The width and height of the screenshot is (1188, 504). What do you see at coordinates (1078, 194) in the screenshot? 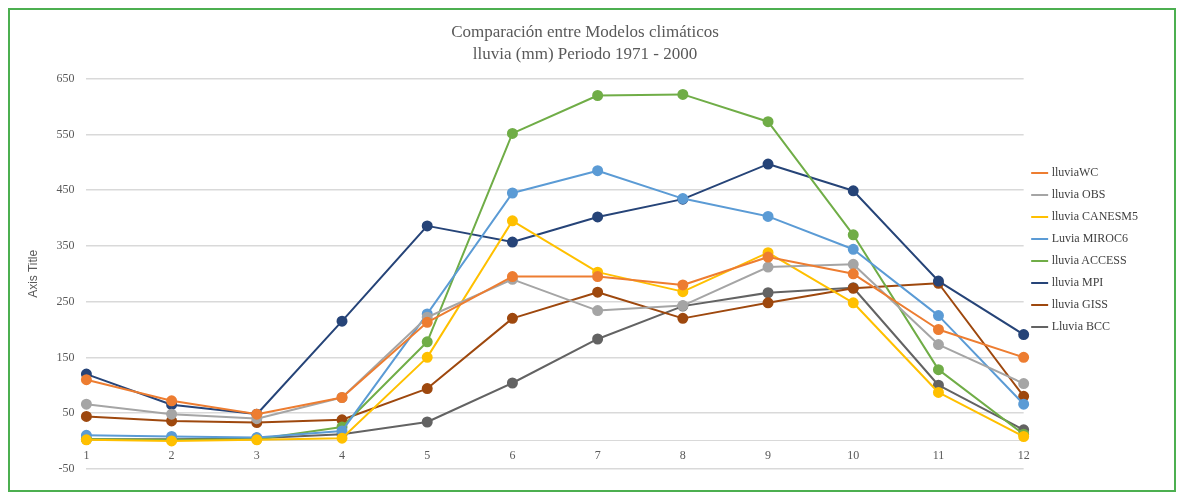
I see `legend-label: lluvia OBS` at bounding box center [1078, 194].